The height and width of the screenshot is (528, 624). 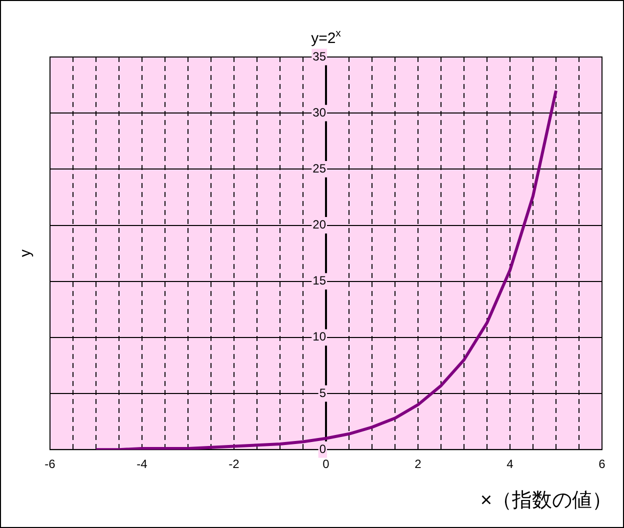 What do you see at coordinates (319, 56) in the screenshot?
I see `y-tick-label: 35` at bounding box center [319, 56].